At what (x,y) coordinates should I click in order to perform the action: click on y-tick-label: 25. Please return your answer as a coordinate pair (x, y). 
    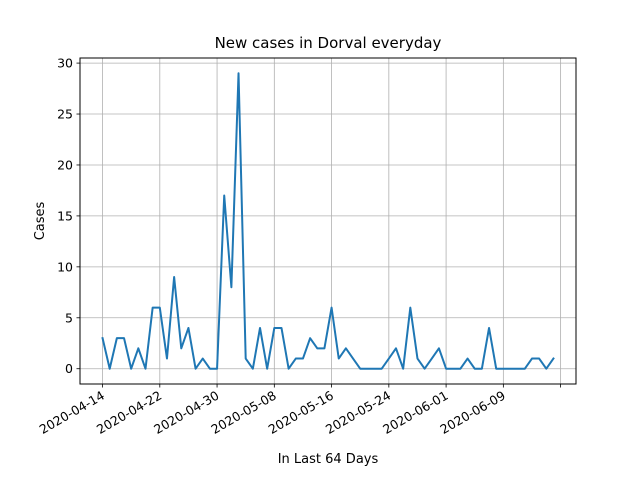
    Looking at the image, I should click on (65, 114).